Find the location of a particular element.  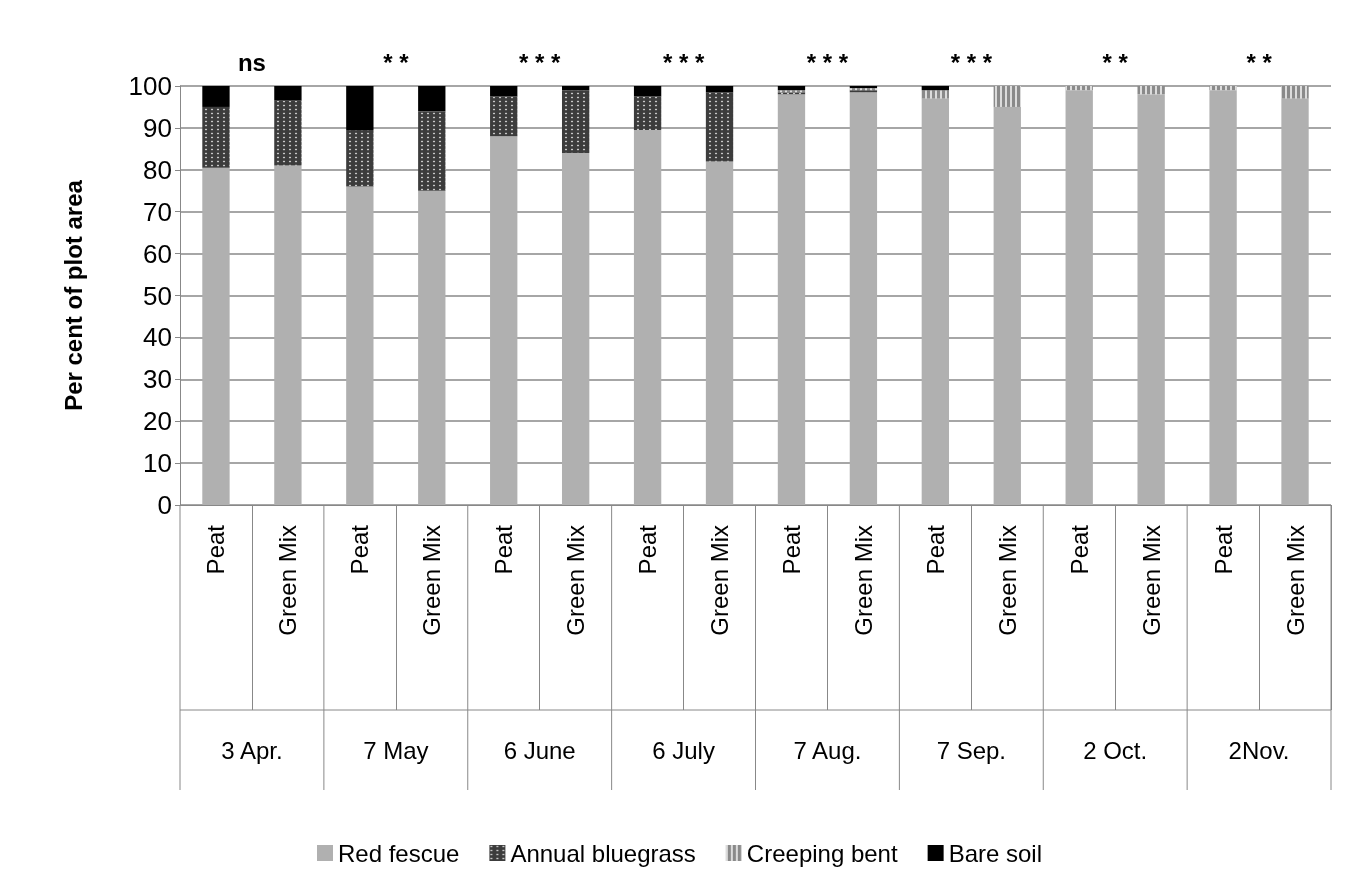

y-tick-label: 30 is located at coordinates (157, 379).